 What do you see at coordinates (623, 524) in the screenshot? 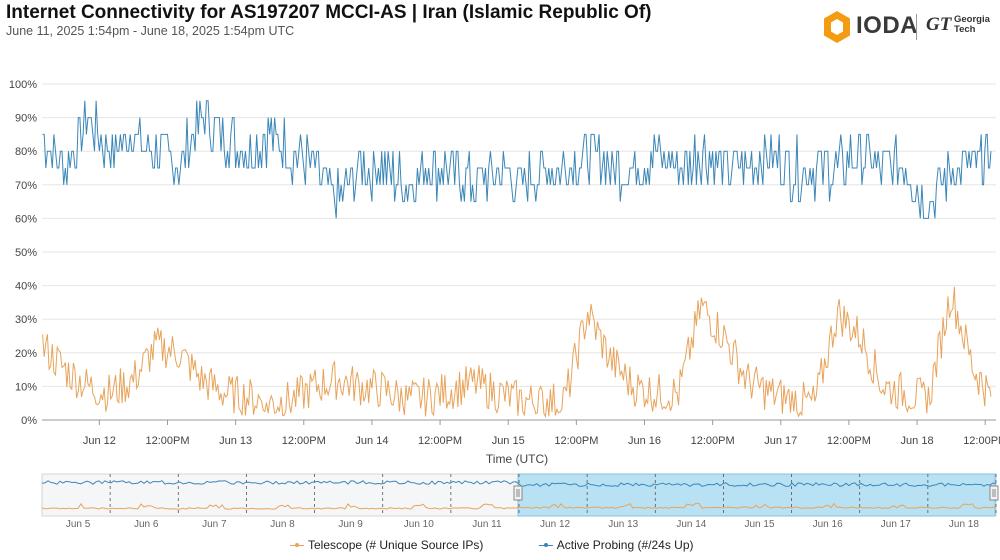
I see `navigator-x-tick-label: Jun 13` at bounding box center [623, 524].